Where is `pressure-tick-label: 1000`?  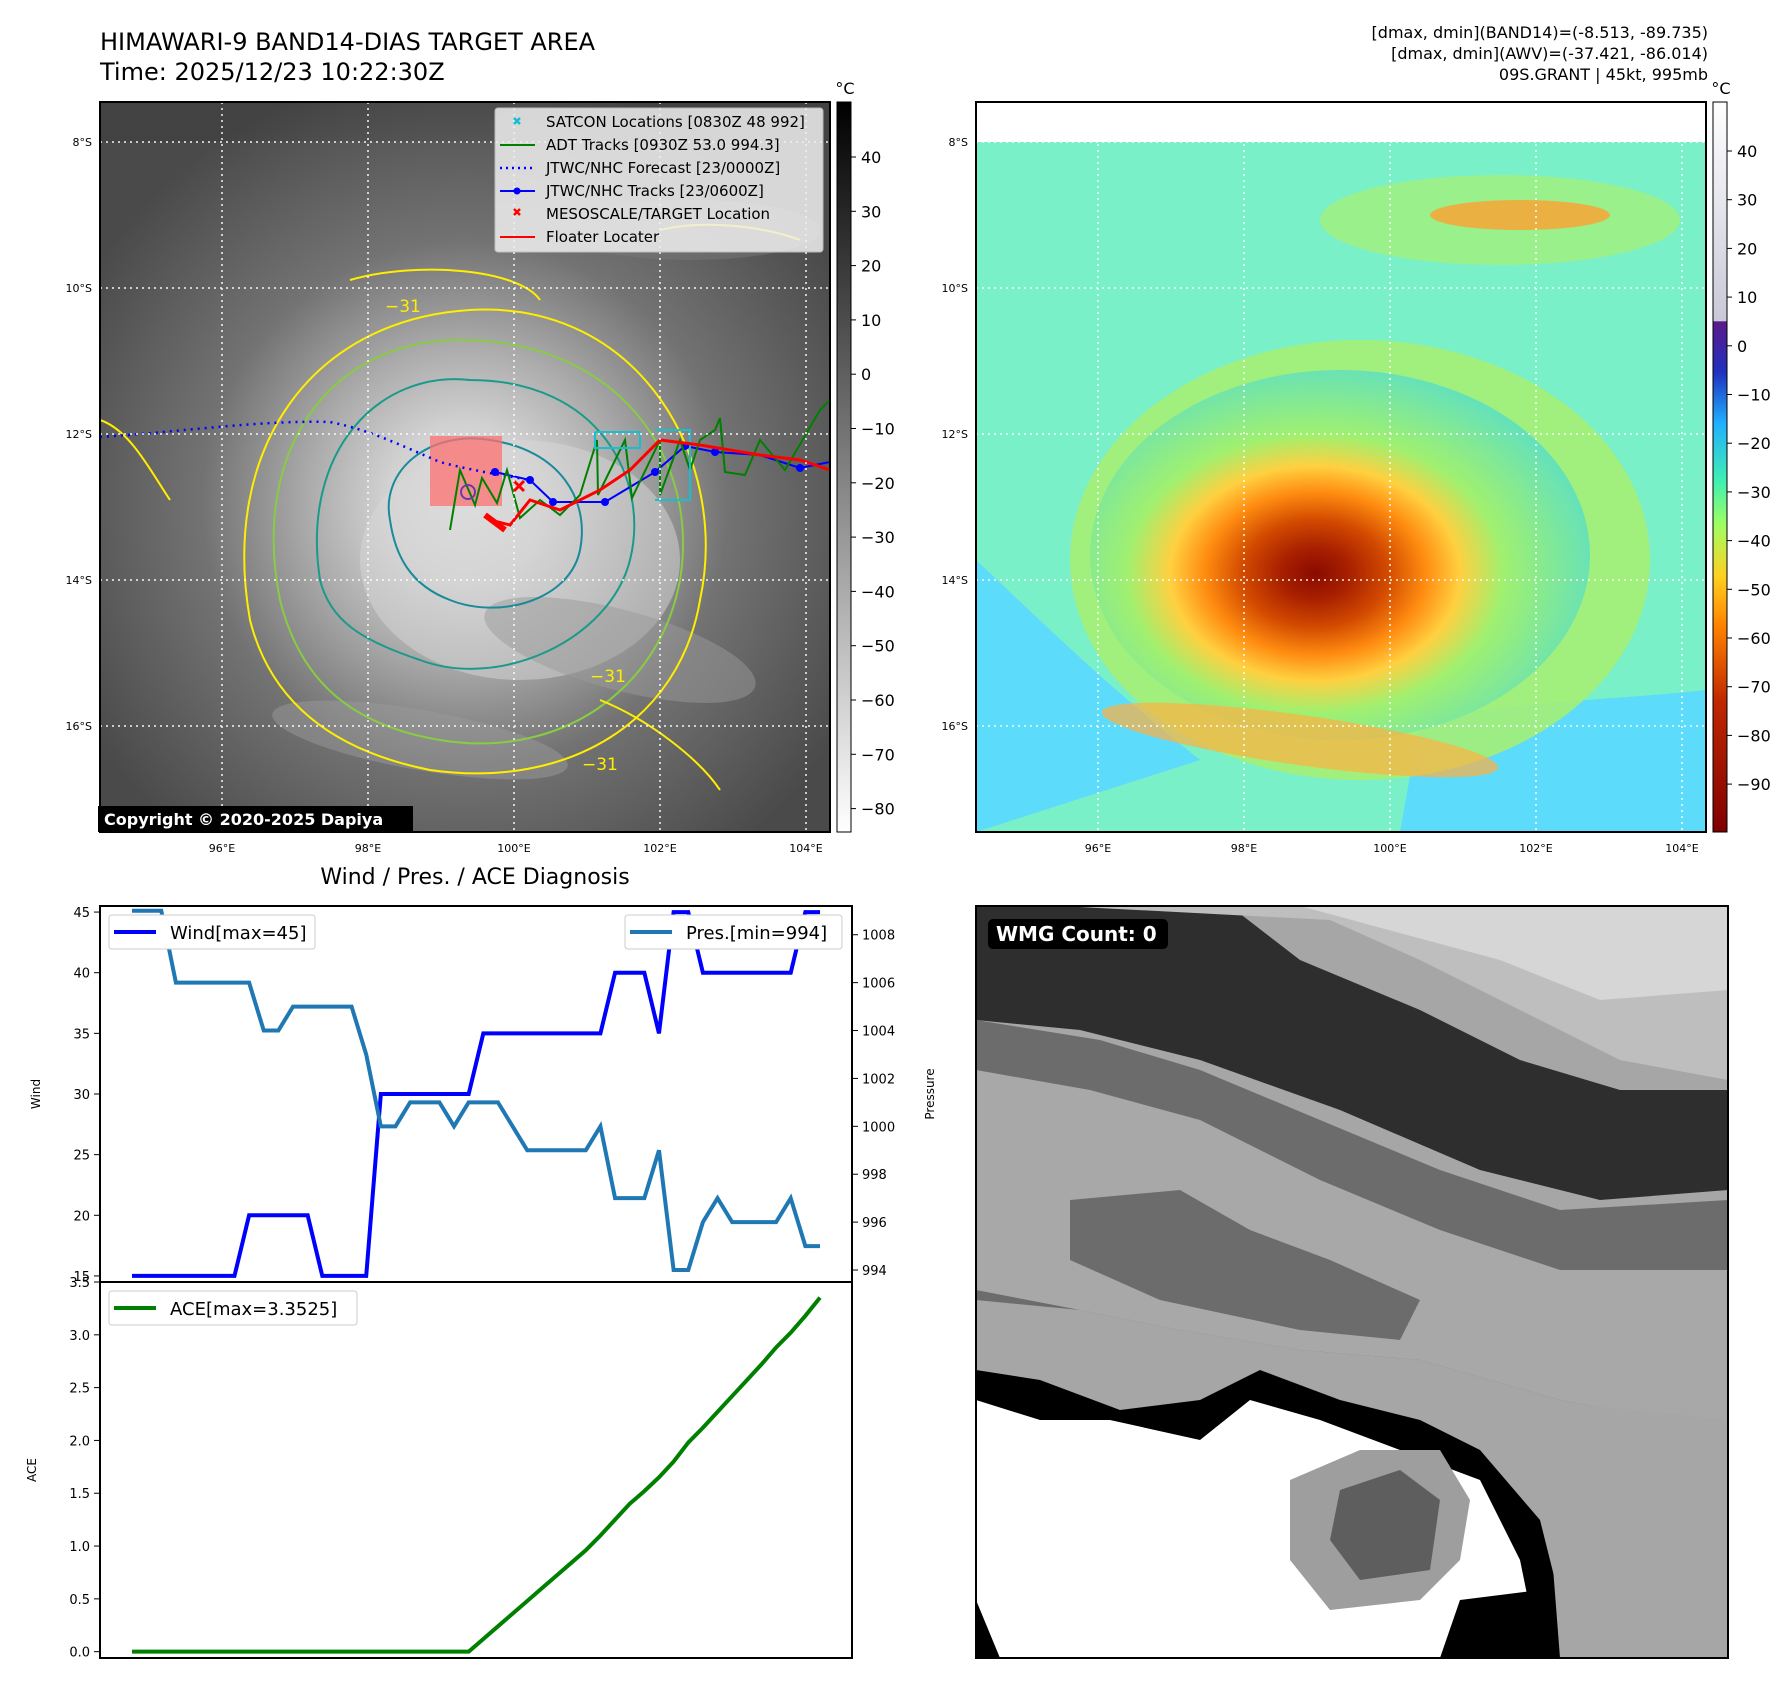
pressure-tick-label: 1000 is located at coordinates (878, 1127).